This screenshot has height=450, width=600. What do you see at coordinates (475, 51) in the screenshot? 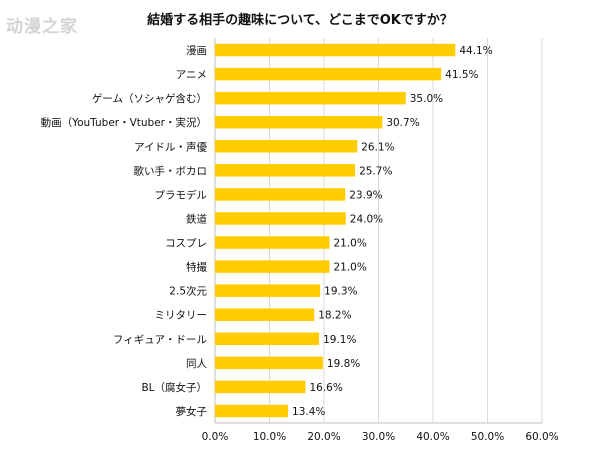
I see `value-label: 44.1%` at bounding box center [475, 51].